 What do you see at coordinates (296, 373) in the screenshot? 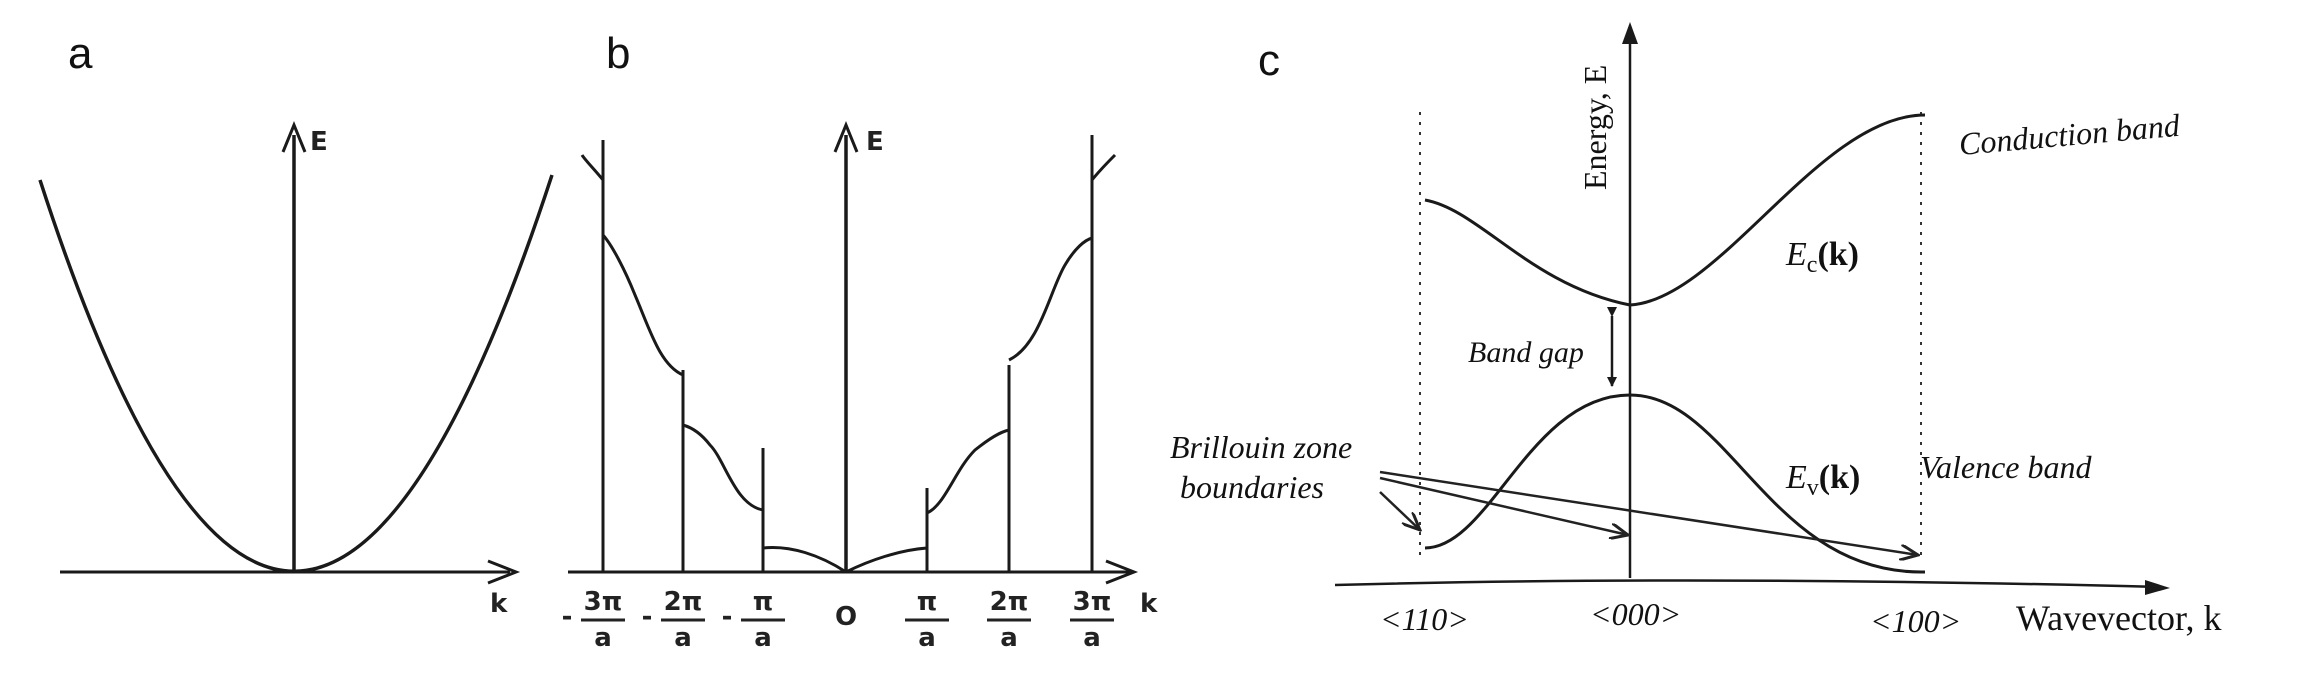
I see `panel-a-parabola` at bounding box center [296, 373].